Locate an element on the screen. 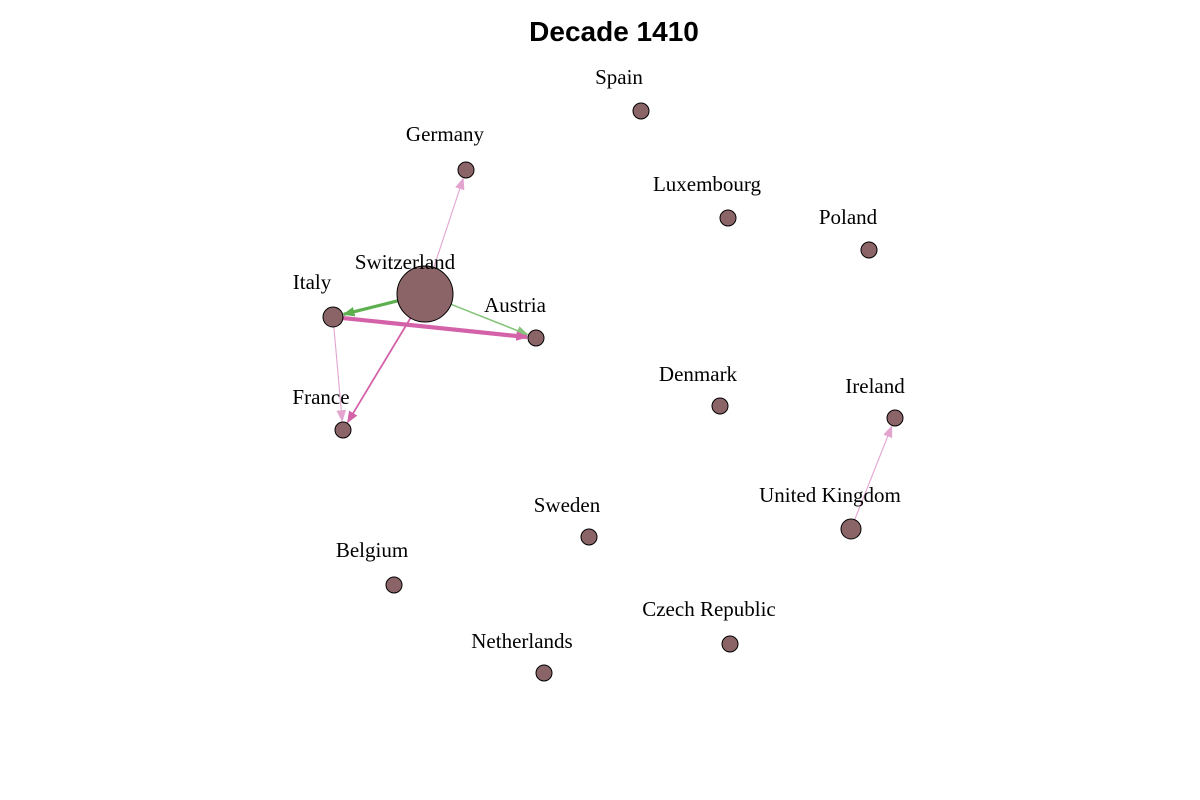 The image size is (1200, 800). node-spain is located at coordinates (641, 111).